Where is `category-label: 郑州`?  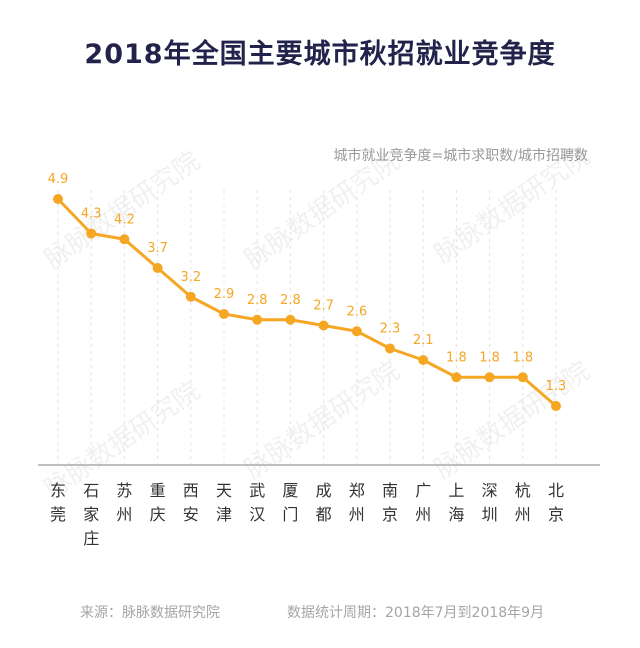
category-label: 郑州 is located at coordinates (357, 502).